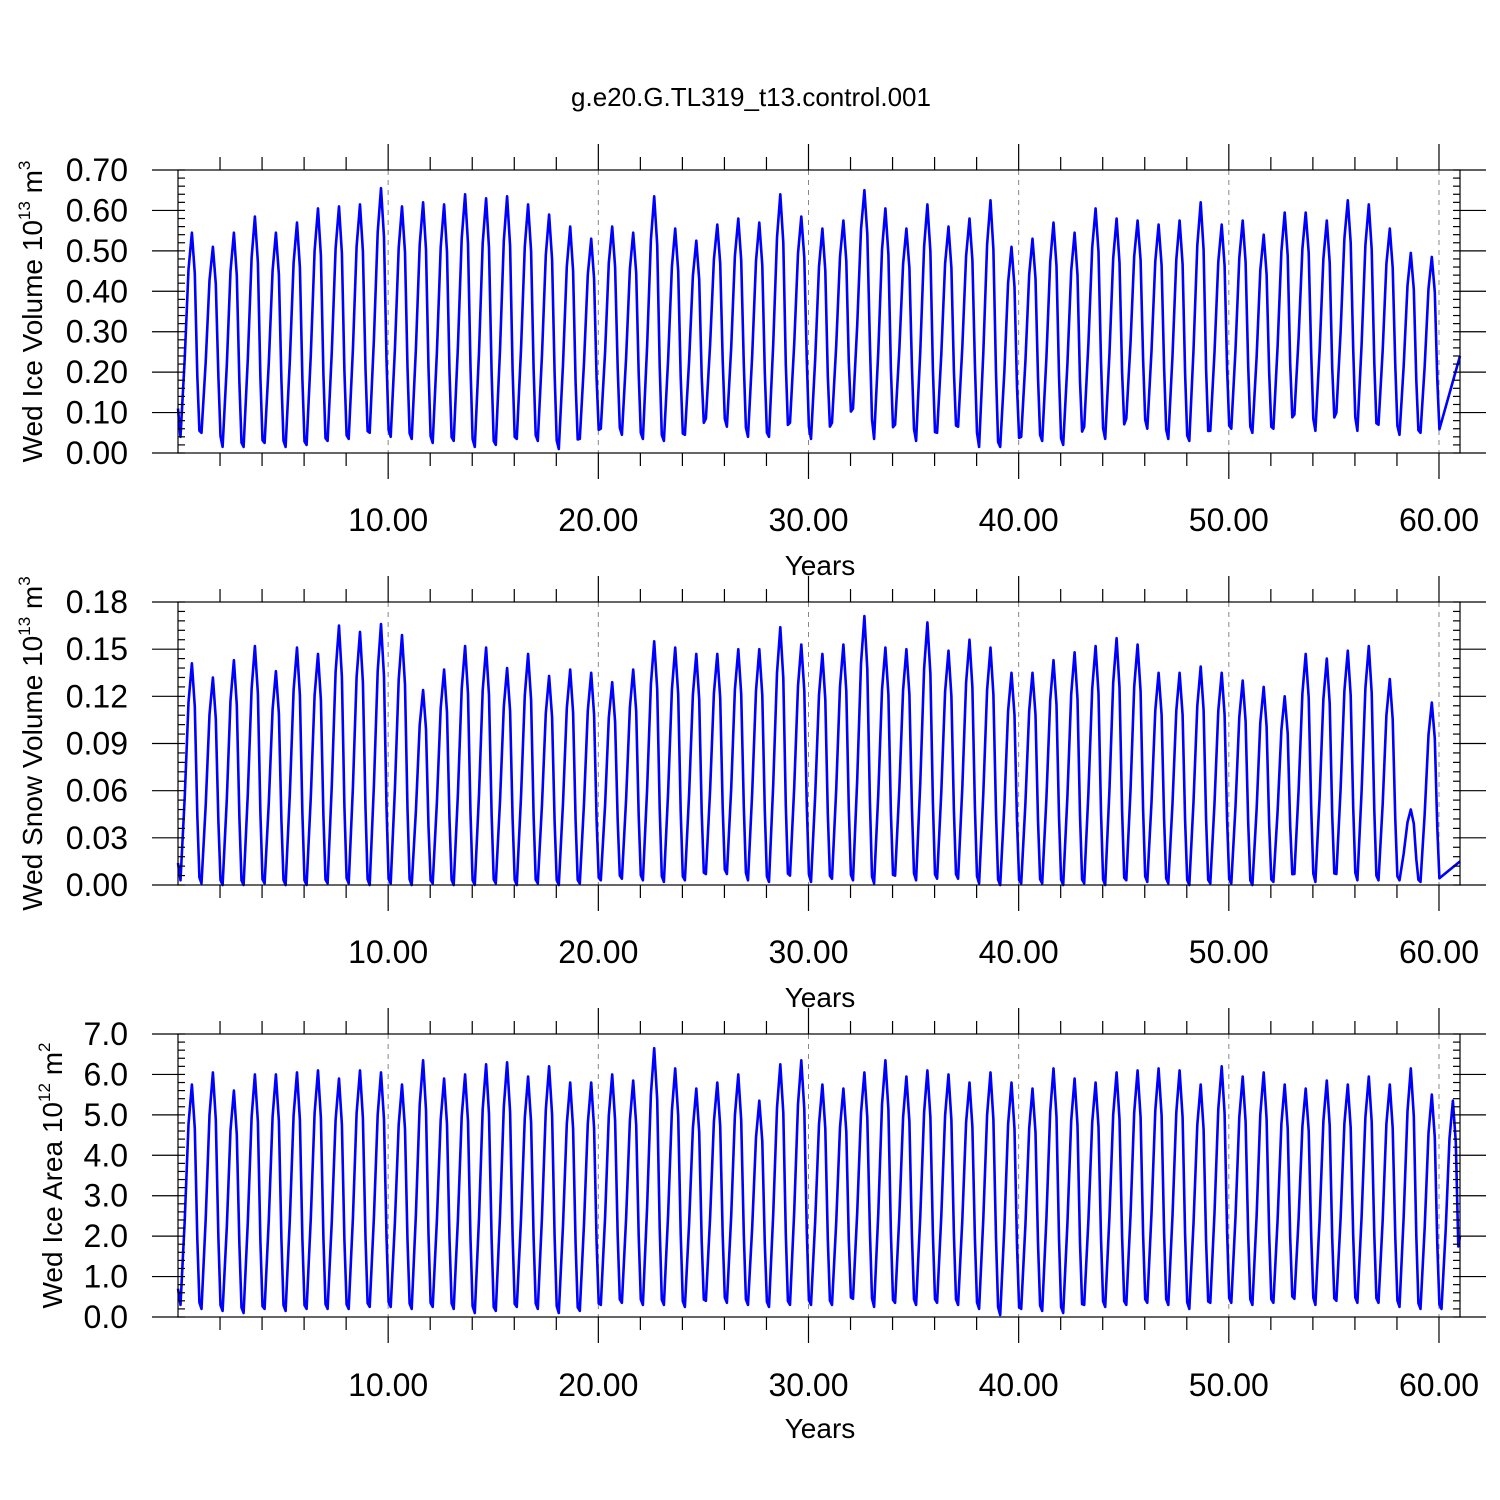  Describe the element at coordinates (97, 649) in the screenshot. I see `y-tick-label: 0.15` at that location.